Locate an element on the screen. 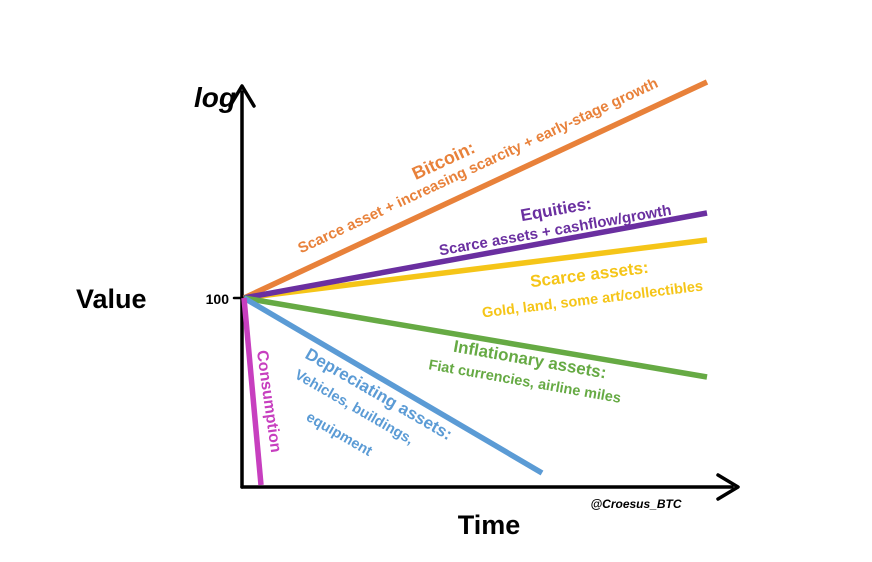 The image size is (872, 562). depreciating-assets-line is located at coordinates (393, 385).